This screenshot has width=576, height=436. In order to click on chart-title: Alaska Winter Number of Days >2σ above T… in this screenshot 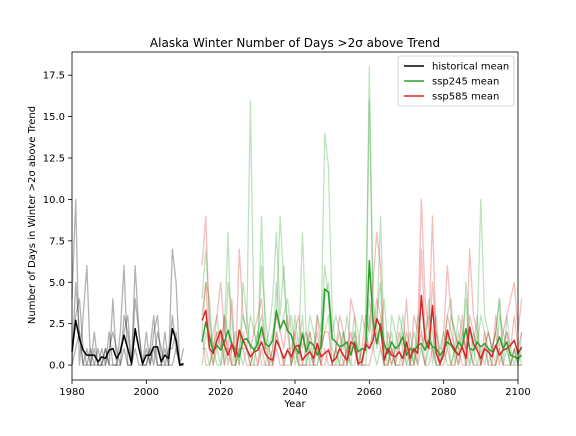, I will do `click(295, 43)`.